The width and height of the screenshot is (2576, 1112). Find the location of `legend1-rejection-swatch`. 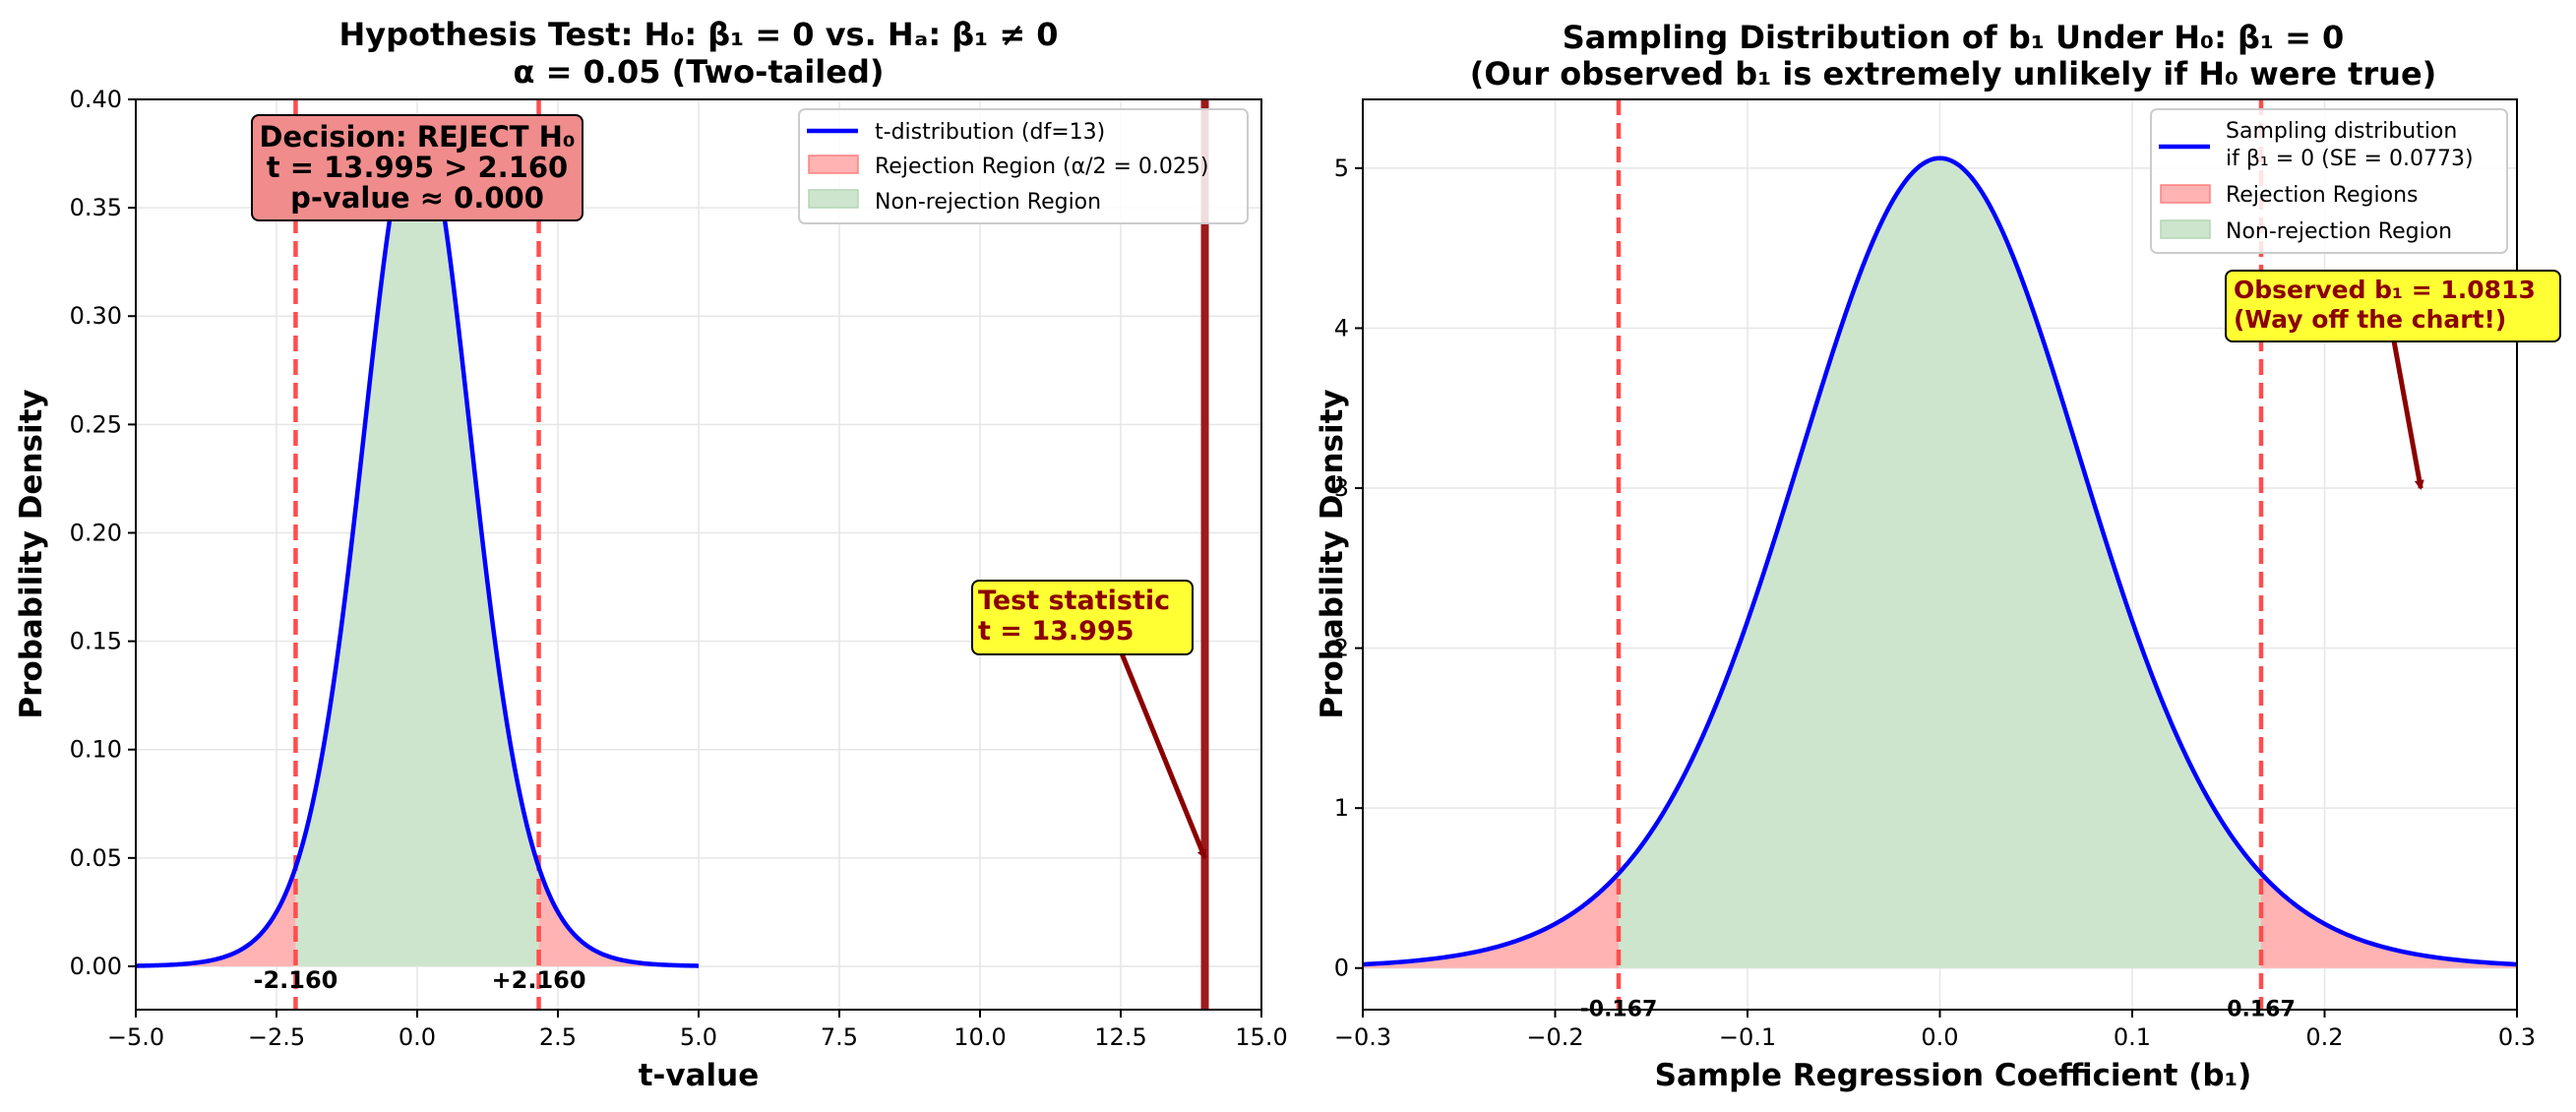

legend1-rejection-swatch is located at coordinates (834, 164).